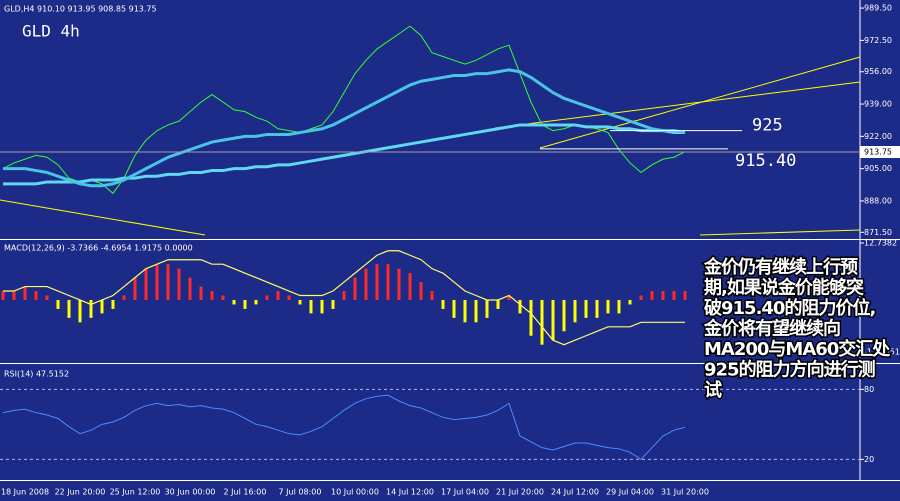  Describe the element at coordinates (190, 492) in the screenshot. I see `x-tick-label: 30 Jun 00:00` at that location.